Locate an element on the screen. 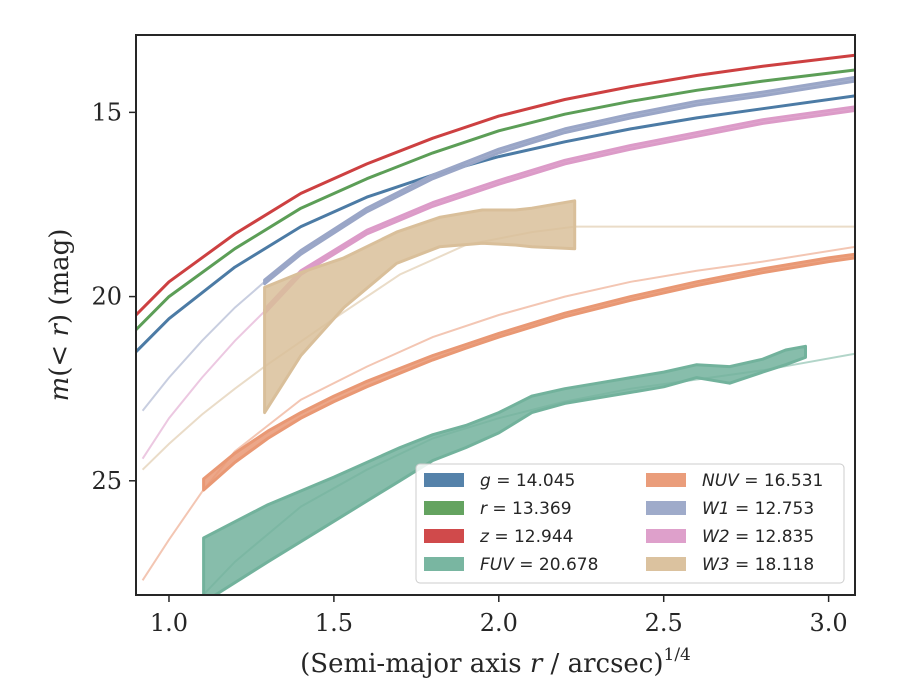 This screenshot has height=700, width=900. y-axis-label: m(< r) (mag) is located at coordinates (60, 315).